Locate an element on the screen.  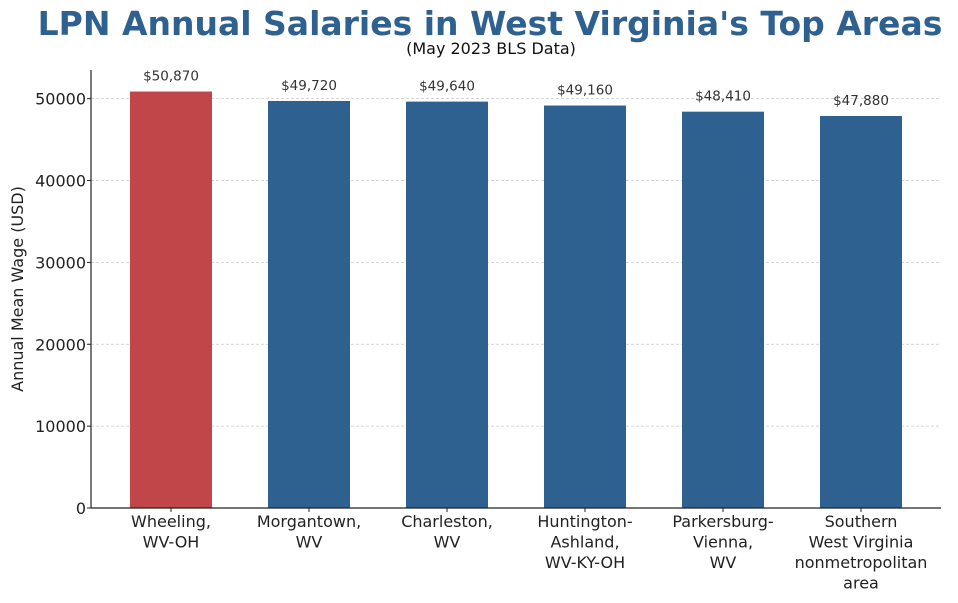
bar-value-label: $49,160 is located at coordinates (585, 91).